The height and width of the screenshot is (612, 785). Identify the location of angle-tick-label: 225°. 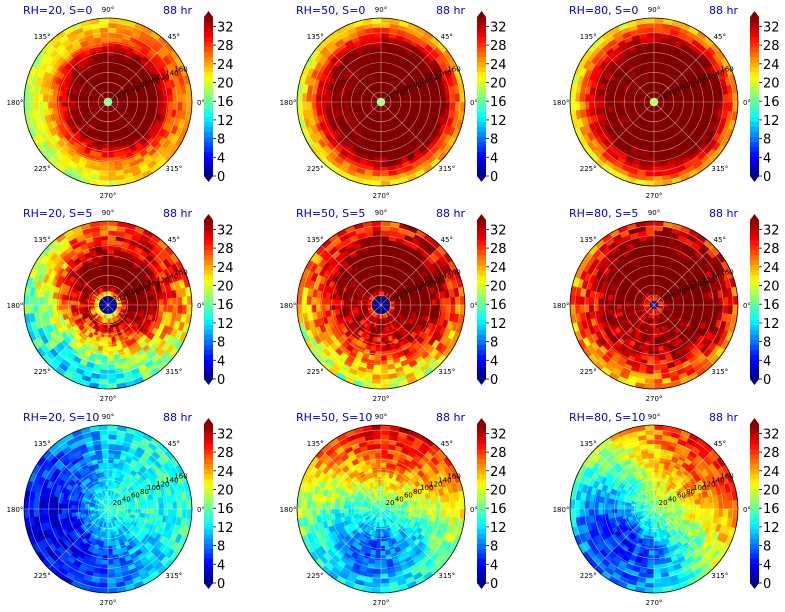
(315, 169).